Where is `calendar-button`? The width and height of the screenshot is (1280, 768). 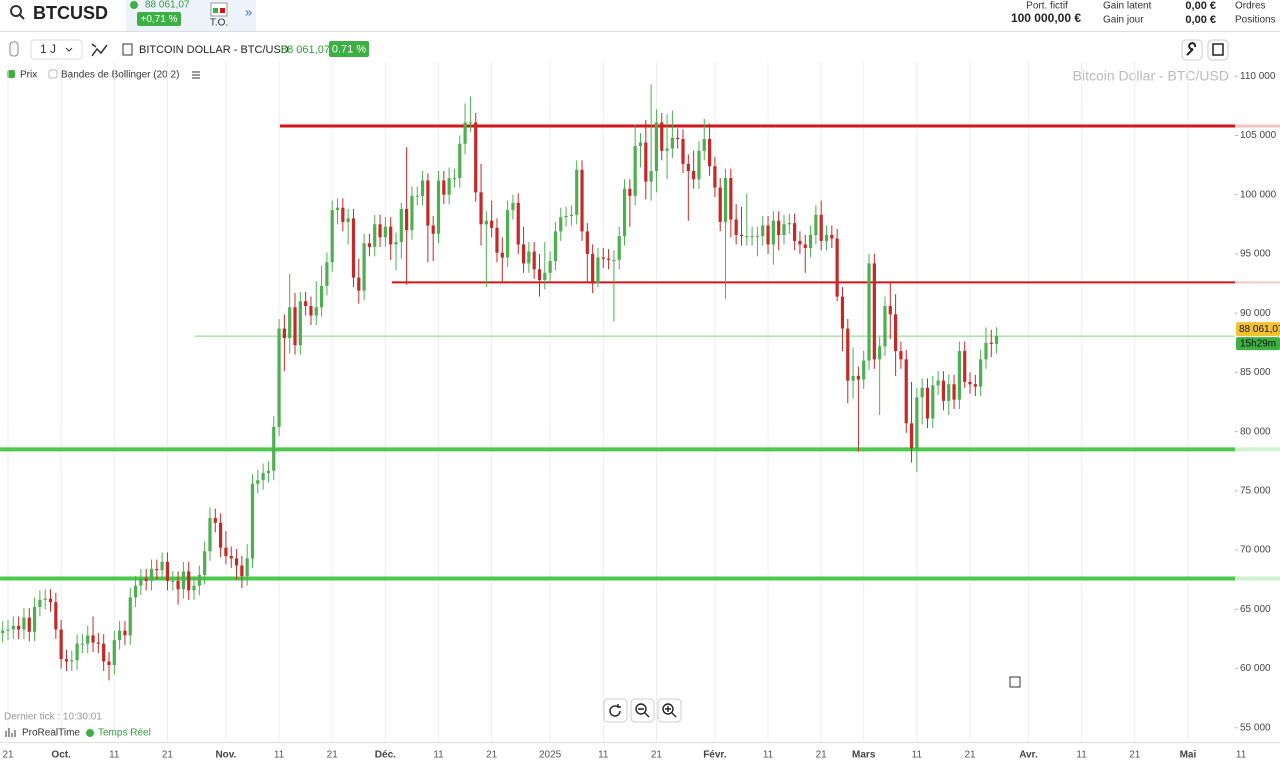 calendar-button is located at coordinates (1218, 50).